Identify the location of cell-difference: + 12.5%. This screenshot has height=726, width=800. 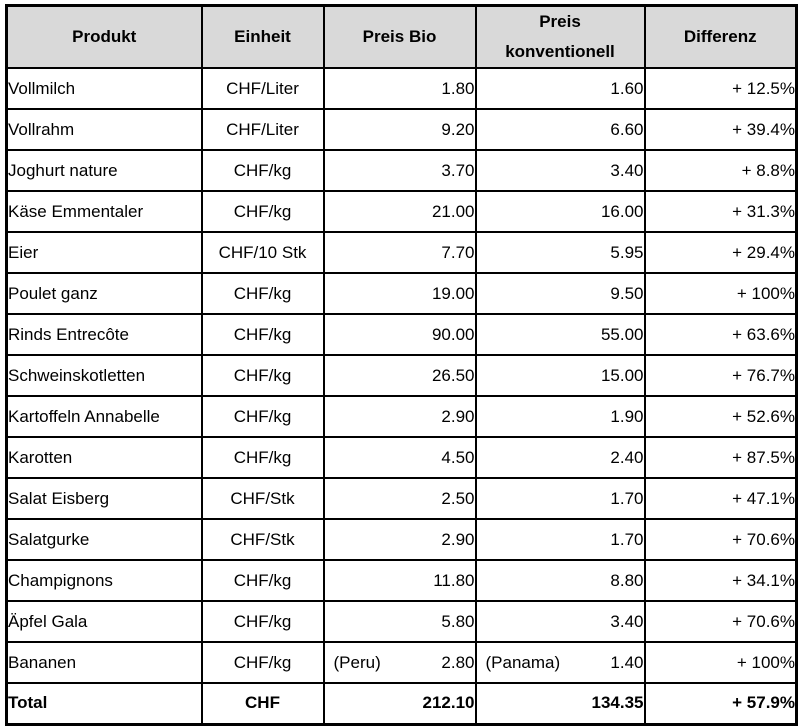
(720, 88).